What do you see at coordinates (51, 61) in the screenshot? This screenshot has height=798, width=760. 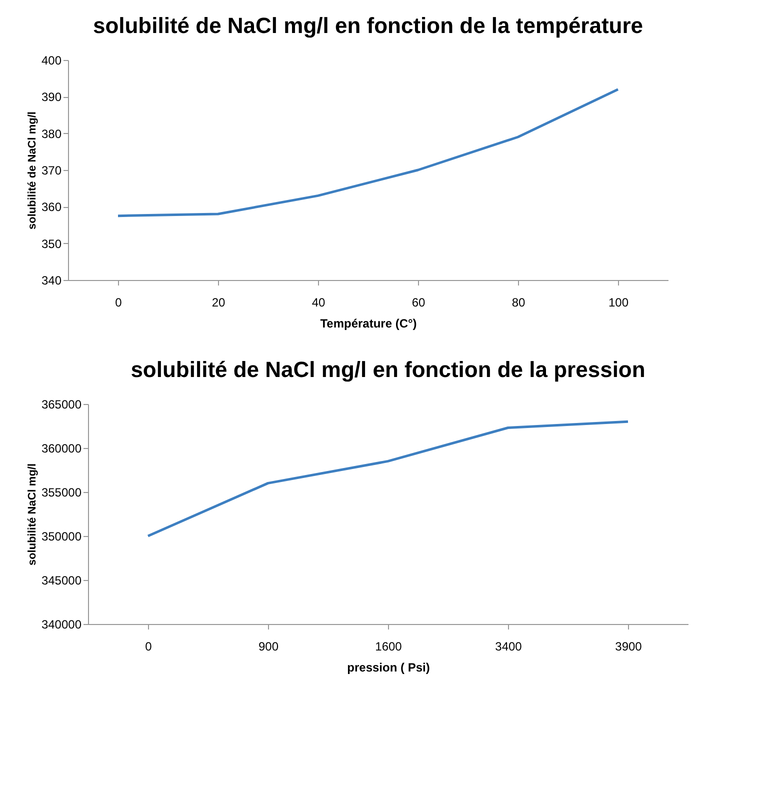 I see `y-tick-label: 400` at bounding box center [51, 61].